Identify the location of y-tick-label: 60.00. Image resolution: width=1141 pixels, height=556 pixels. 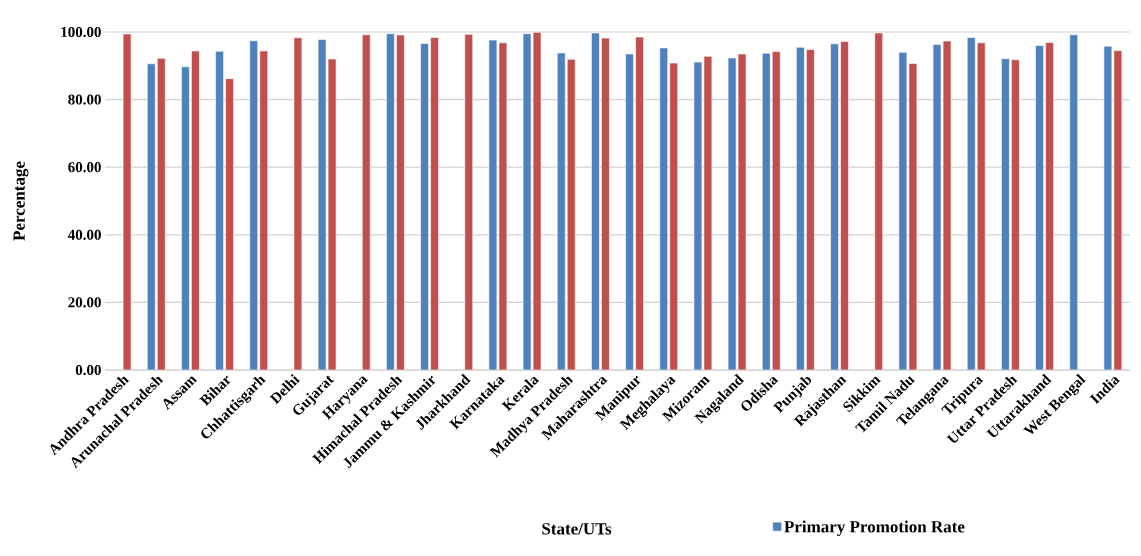
(84, 167).